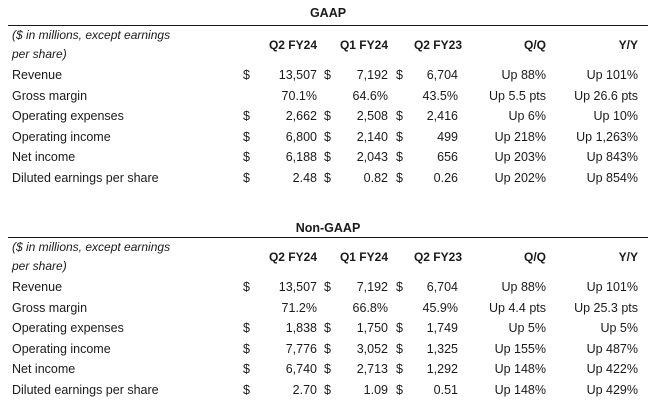 The height and width of the screenshot is (404, 656). I want to click on cell-q1-fy24: 1.09, so click(375, 389).